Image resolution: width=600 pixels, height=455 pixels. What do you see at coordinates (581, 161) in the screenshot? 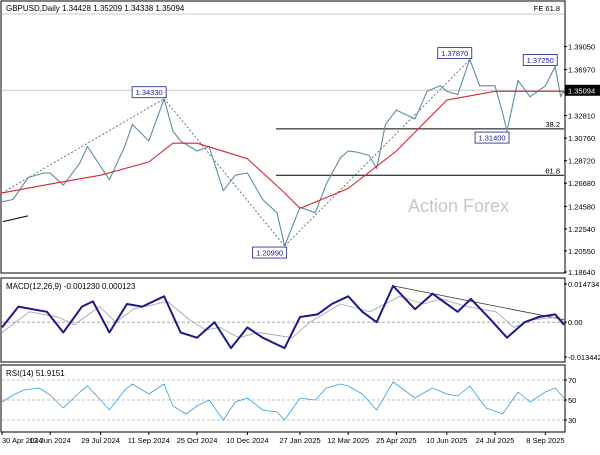
I see `price-y-tick-label: 1.28720` at bounding box center [581, 161].